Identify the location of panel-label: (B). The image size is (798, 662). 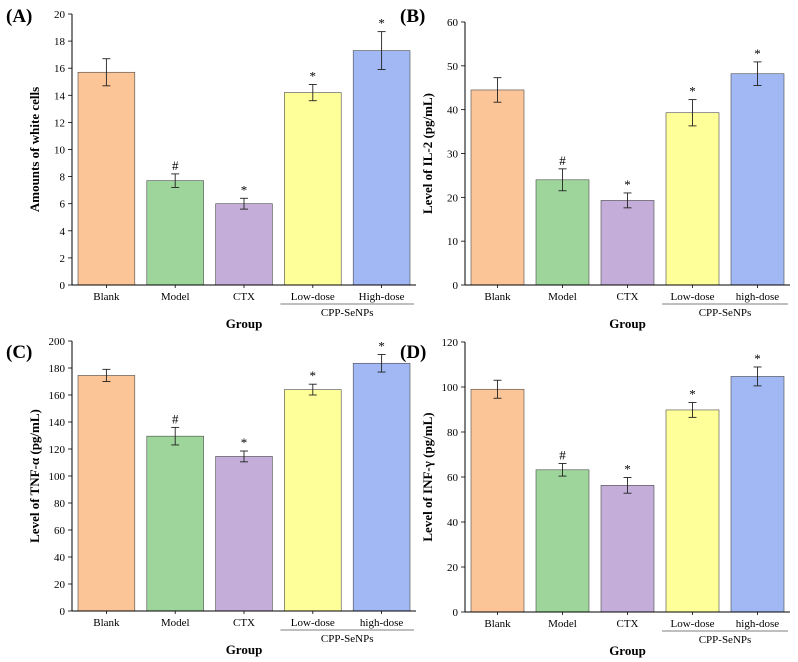
(412, 16).